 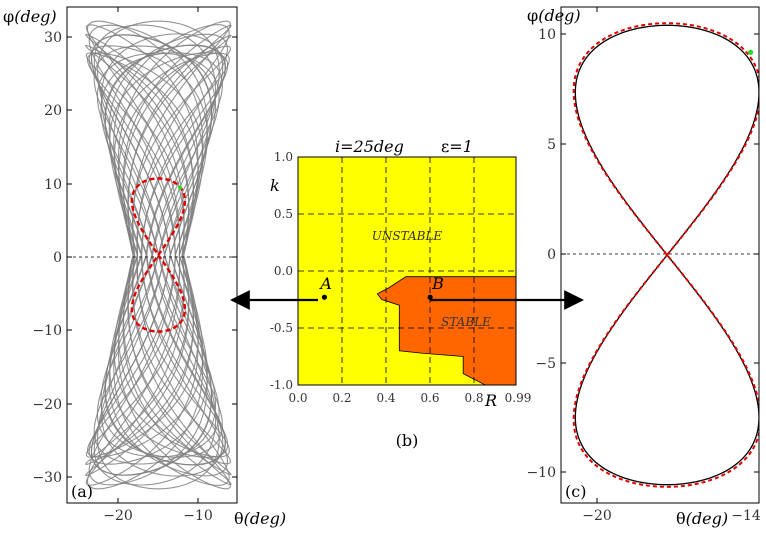 I want to click on panel-a-xlabel: θ(deg), so click(x=260, y=518).